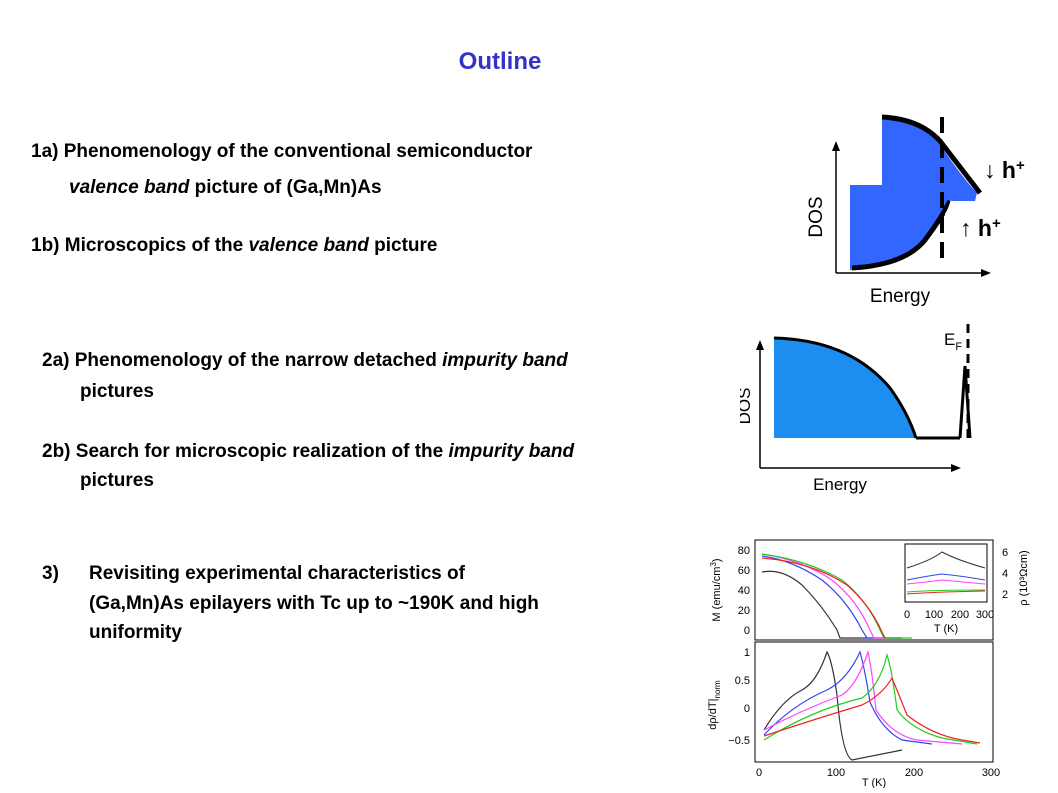 The height and width of the screenshot is (793, 1058). Describe the element at coordinates (747, 406) in the screenshot. I see `dos-ylabel-2: DOS` at that location.